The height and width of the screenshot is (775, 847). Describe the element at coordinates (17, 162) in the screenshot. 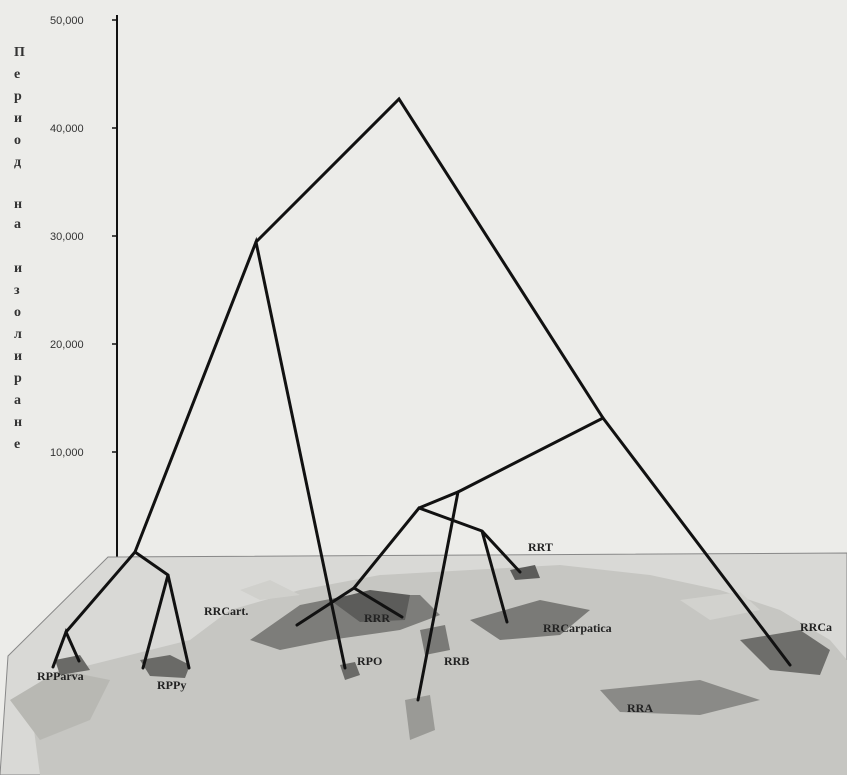

I see `y-title-char: д` at that location.